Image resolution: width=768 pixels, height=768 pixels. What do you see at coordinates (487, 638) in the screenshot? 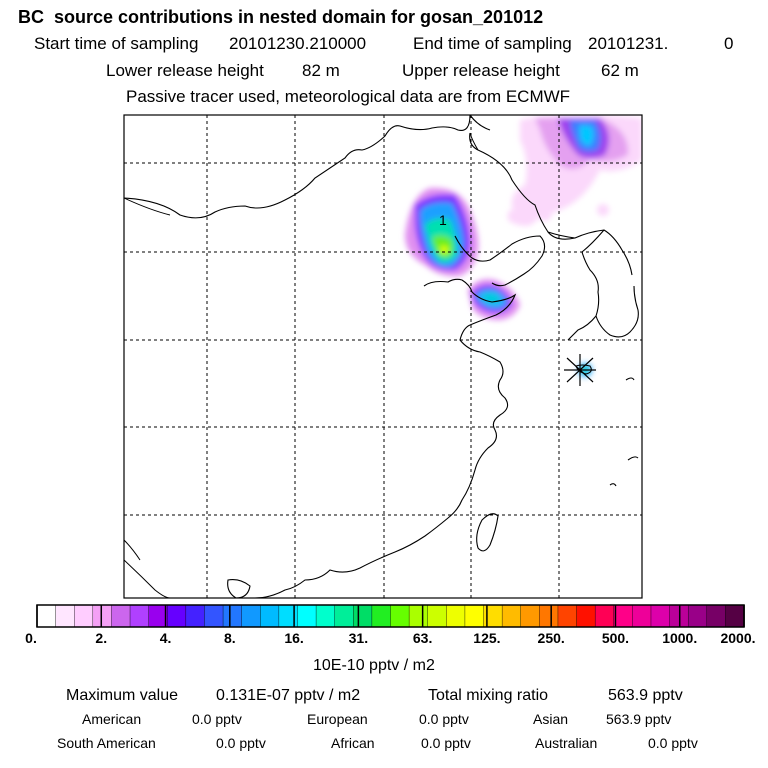
I see `colorbar-tick-label: 125.` at bounding box center [487, 638].